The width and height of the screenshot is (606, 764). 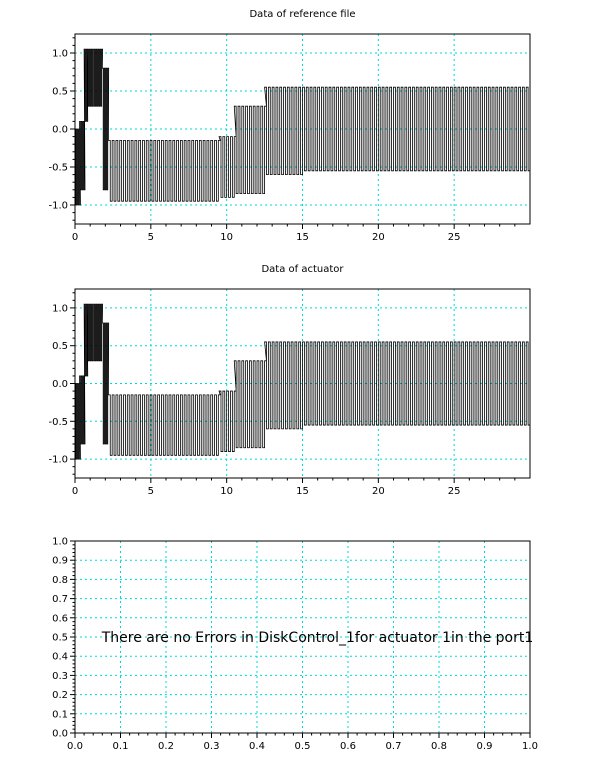 What do you see at coordinates (166, 746) in the screenshot?
I see `x-tick-label: 0.2` at bounding box center [166, 746].